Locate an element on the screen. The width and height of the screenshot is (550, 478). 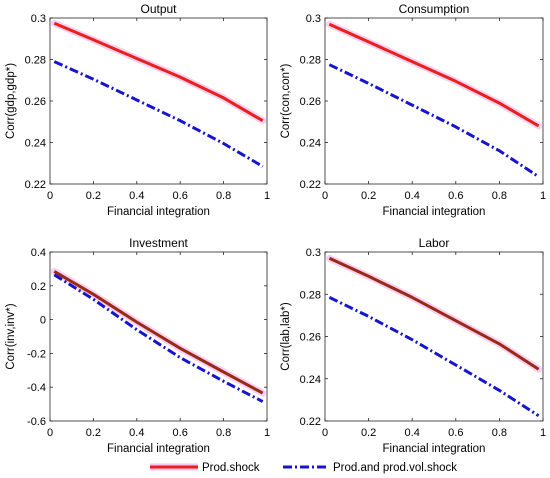
panel-title-output: Output is located at coordinates (158, 9).